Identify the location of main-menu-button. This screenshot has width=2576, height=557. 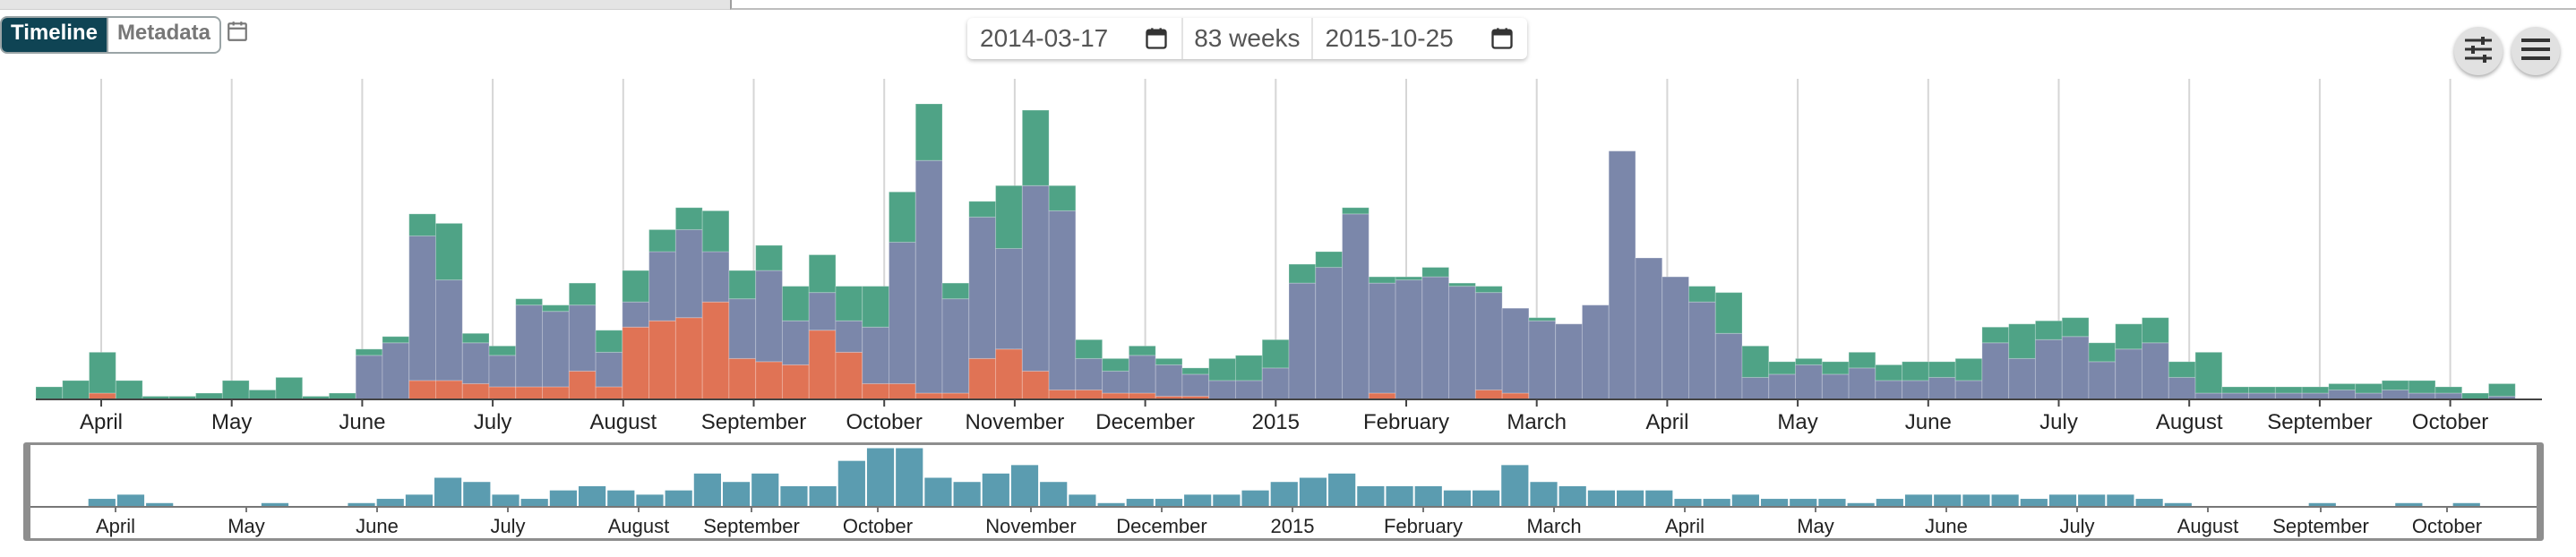
(2536, 51).